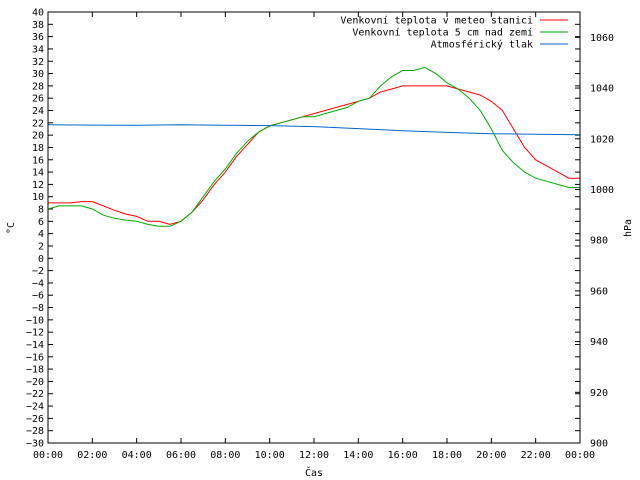 Image resolution: width=640 pixels, height=480 pixels. Describe the element at coordinates (41, 210) in the screenshot. I see `y-tick-label: 8` at that location.